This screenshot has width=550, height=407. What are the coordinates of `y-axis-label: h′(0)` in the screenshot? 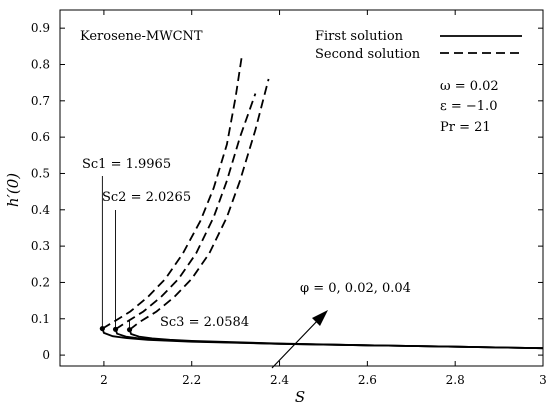 It's located at (13, 190).